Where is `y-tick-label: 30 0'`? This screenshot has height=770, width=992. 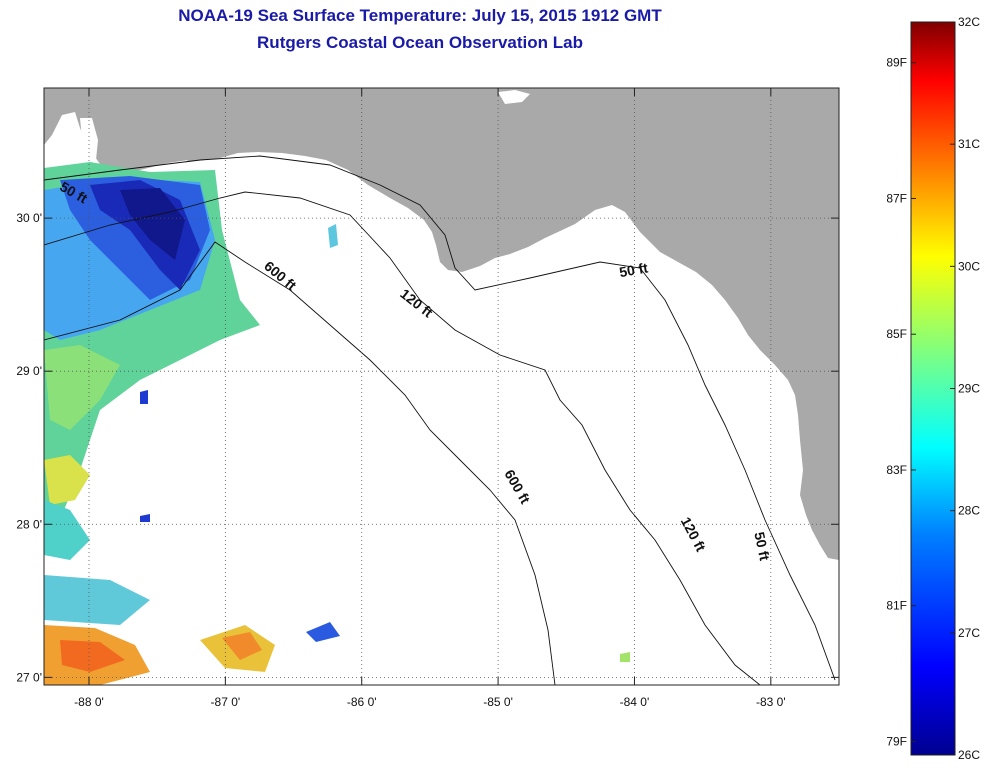 y-tick-label: 30 0' is located at coordinates (29, 218).